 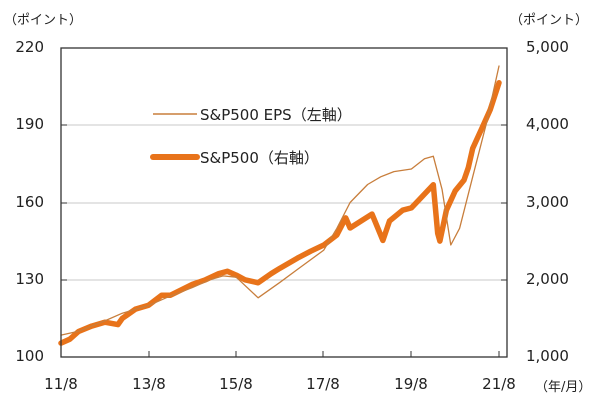 What do you see at coordinates (29, 279) in the screenshot?
I see `left-tick-130: 130` at bounding box center [29, 279].